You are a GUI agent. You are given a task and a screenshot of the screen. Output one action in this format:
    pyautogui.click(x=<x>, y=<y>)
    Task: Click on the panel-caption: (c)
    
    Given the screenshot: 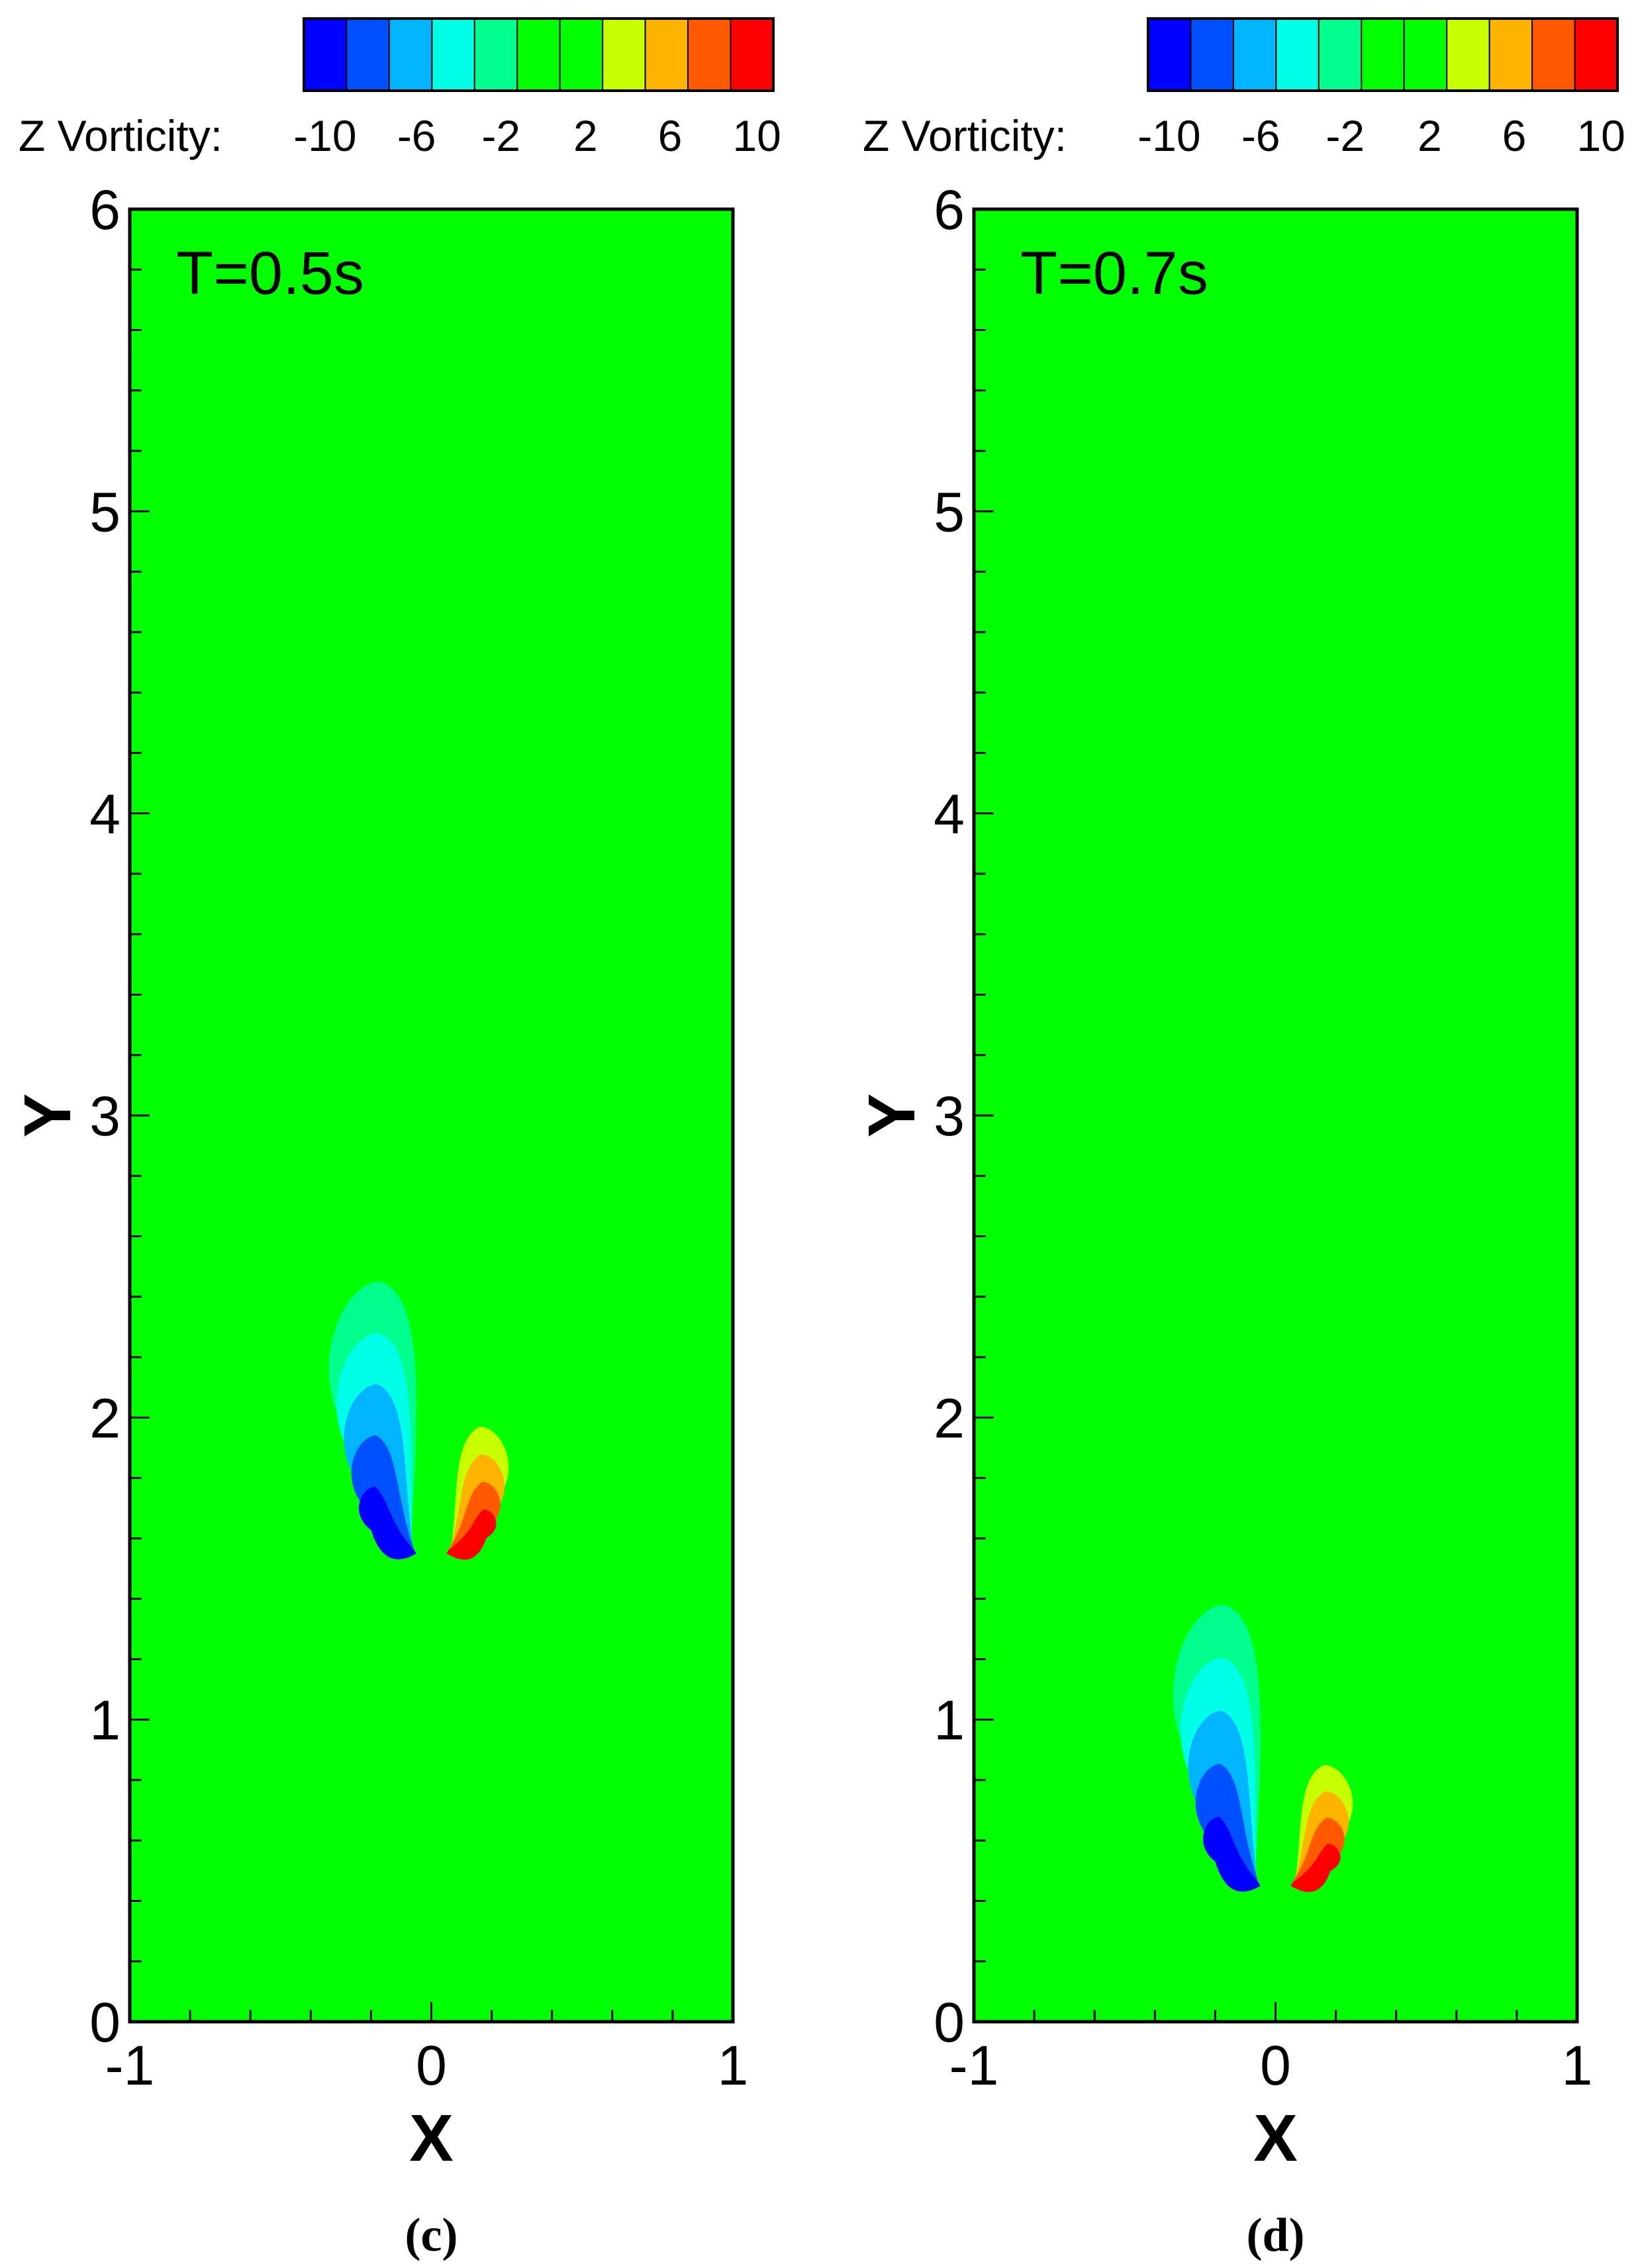 What is the action you would take?
    pyautogui.click(x=431, y=2234)
    